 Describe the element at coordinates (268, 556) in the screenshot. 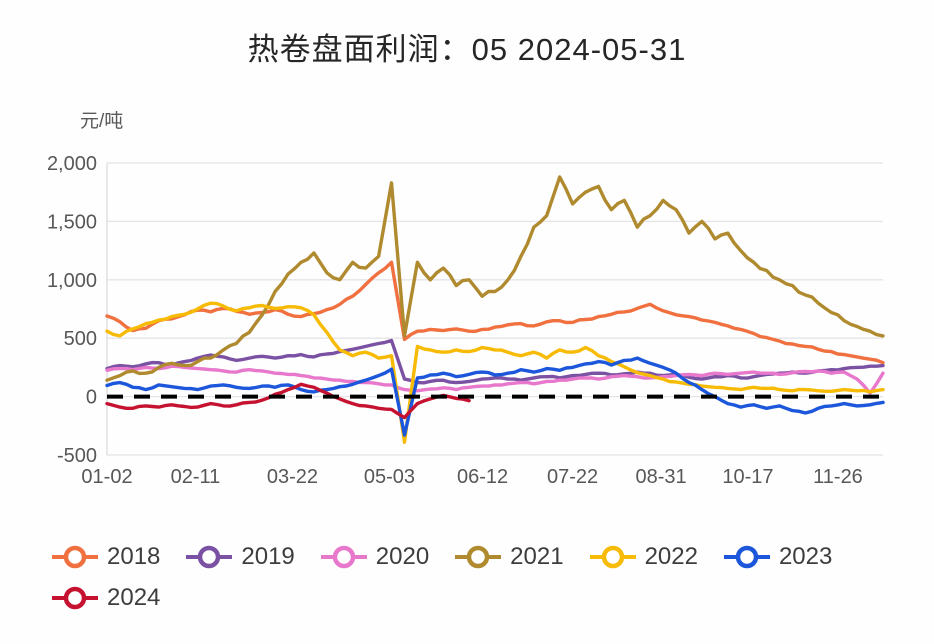

I see `legend-label: 2019` at that location.